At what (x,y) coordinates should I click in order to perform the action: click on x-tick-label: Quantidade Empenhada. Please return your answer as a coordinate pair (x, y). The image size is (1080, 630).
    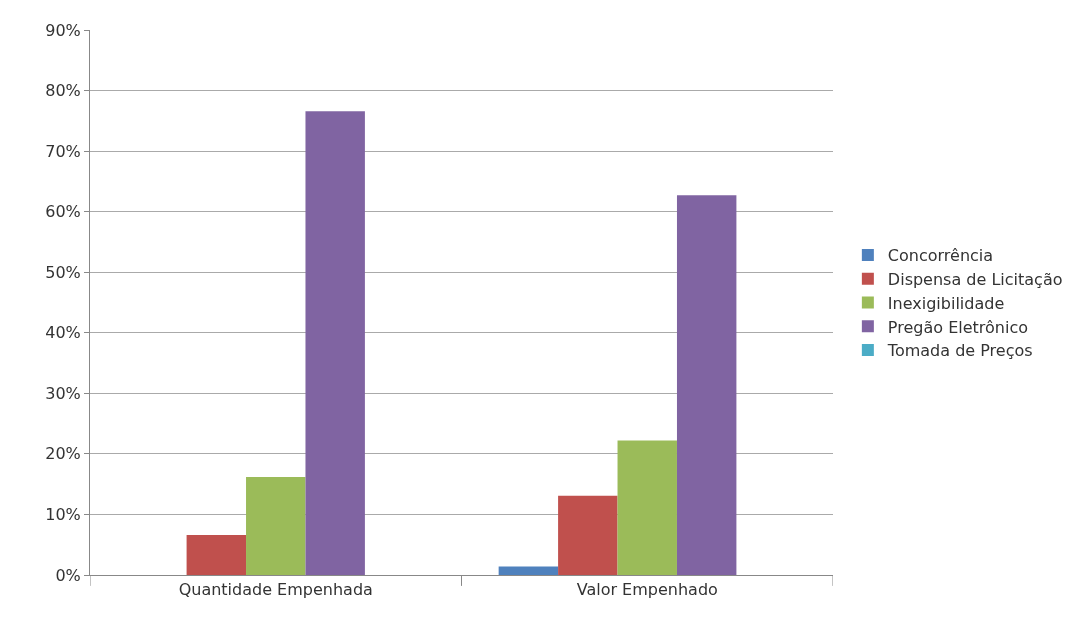
    Looking at the image, I should click on (275, 590).